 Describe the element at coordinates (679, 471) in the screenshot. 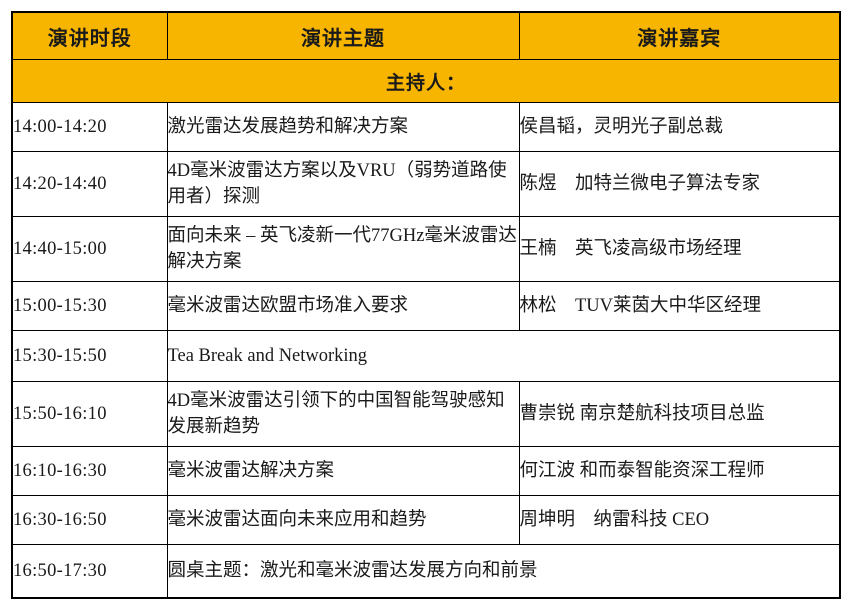

I see `session-guest: 何江波 和而泰智能资深工程师` at that location.